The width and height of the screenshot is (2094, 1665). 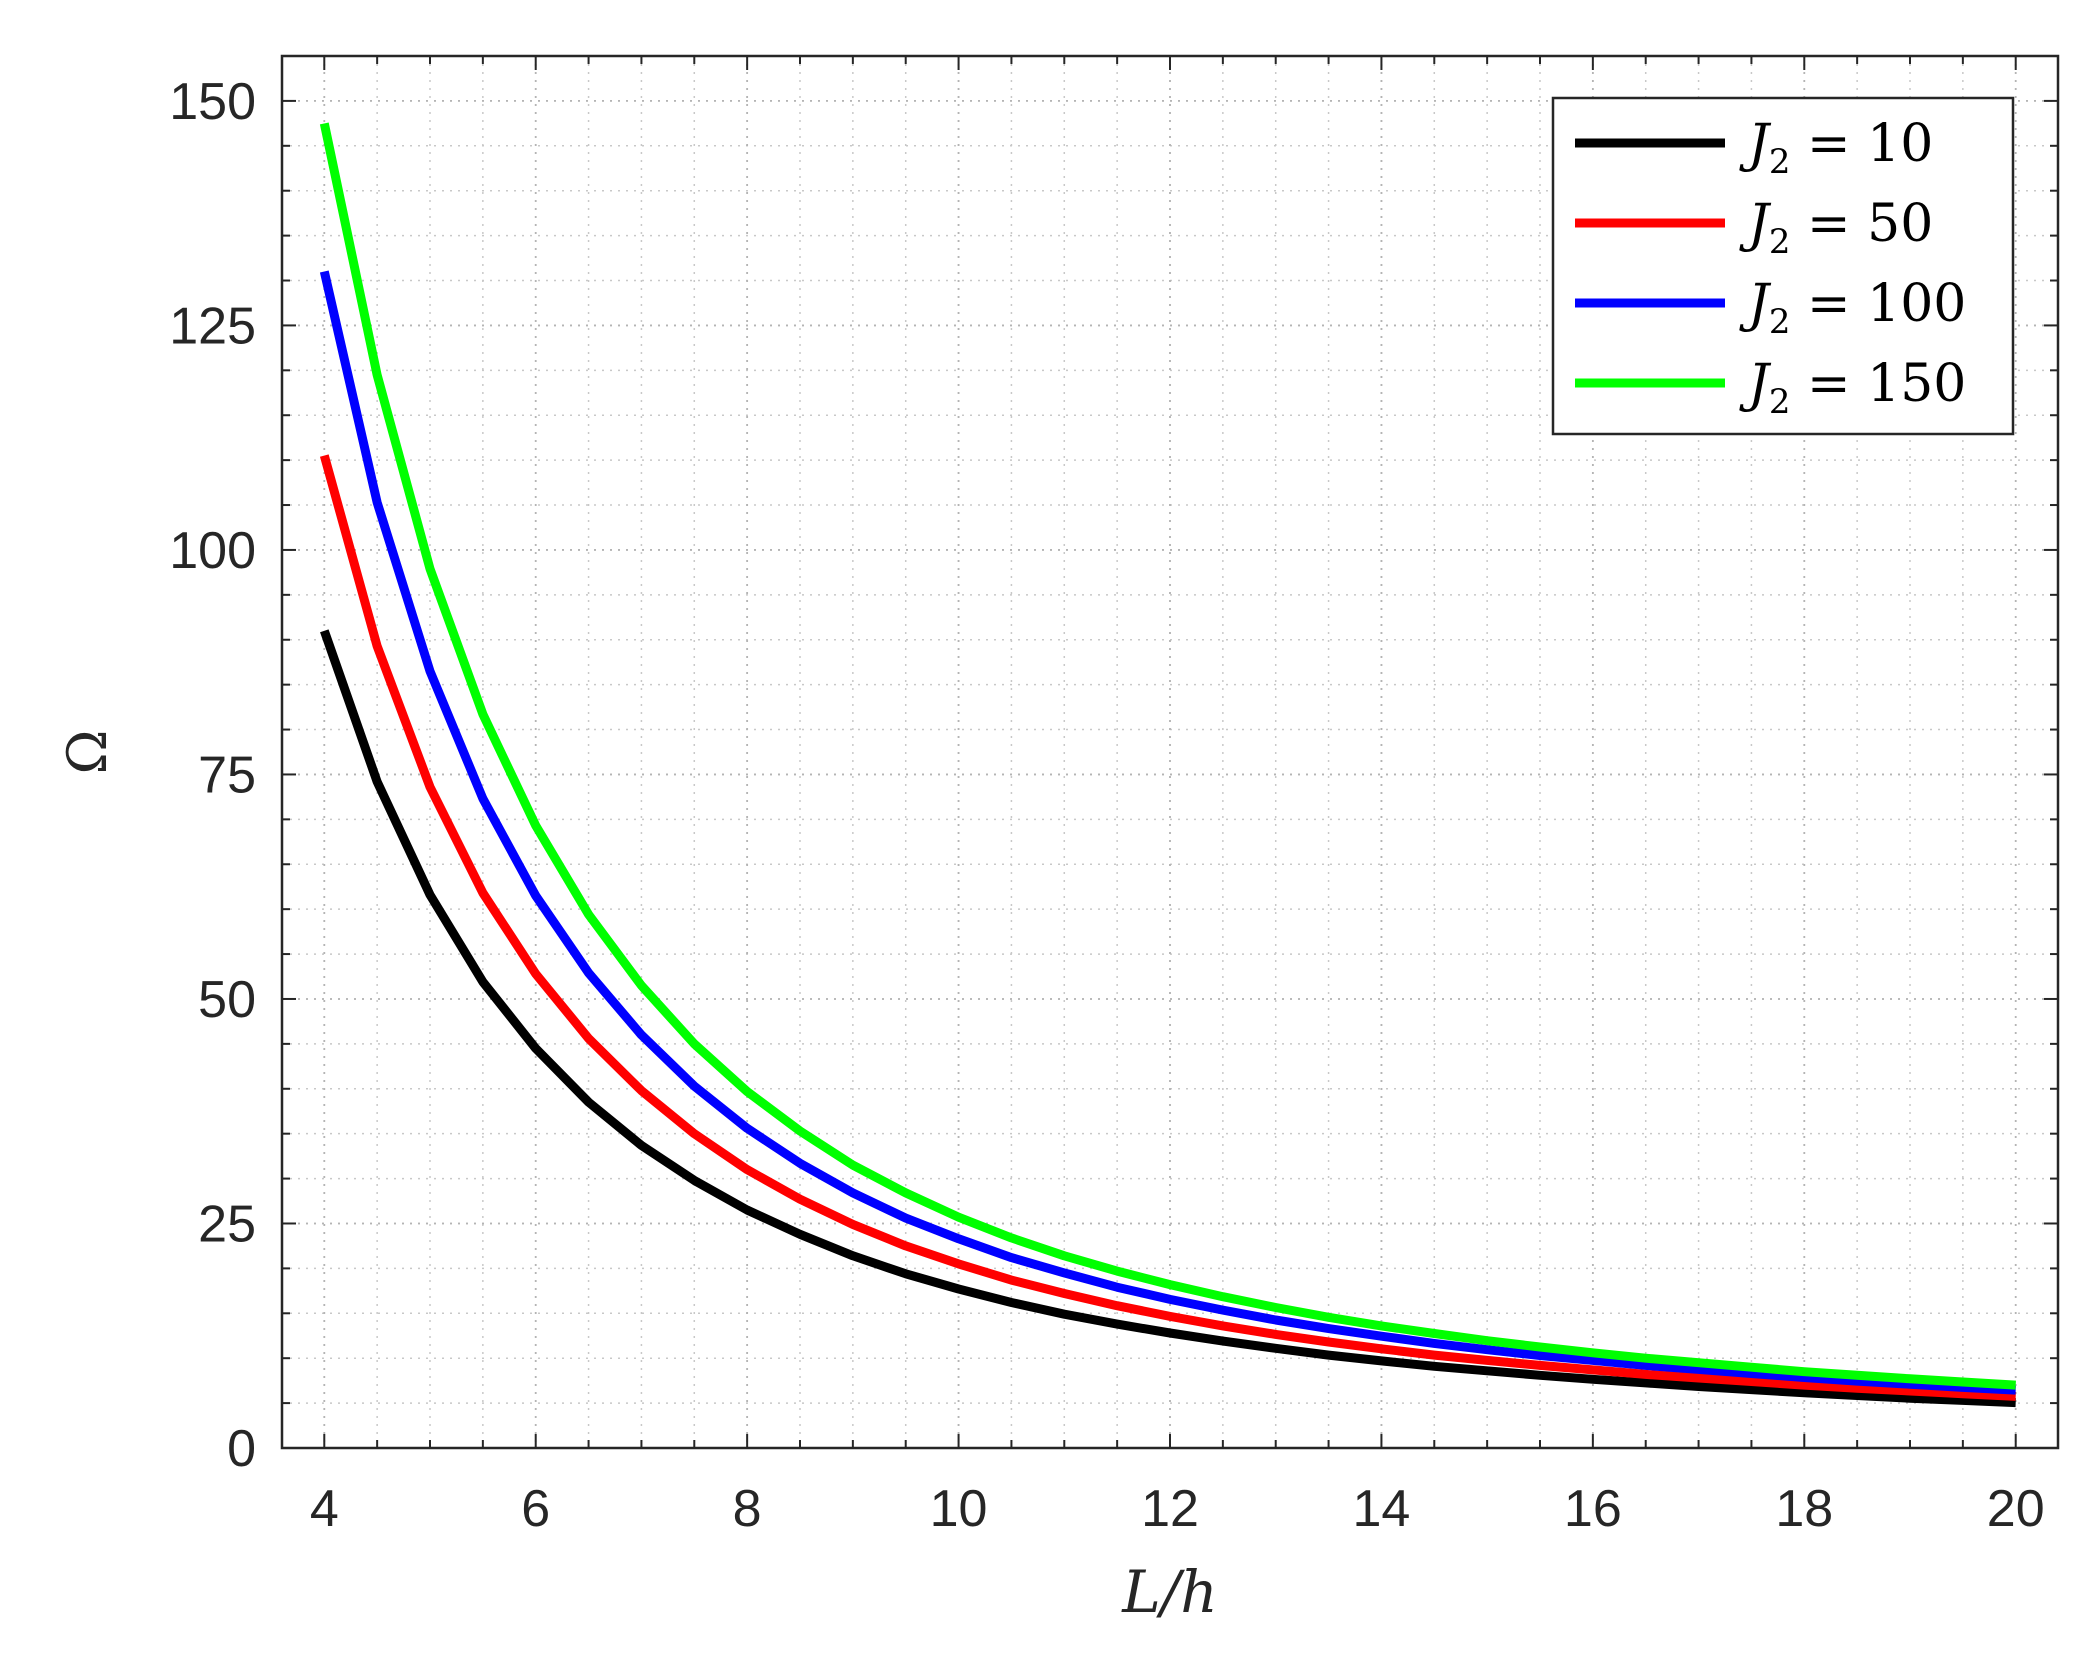 I want to click on x-tick-label: 8, so click(x=747, y=1509).